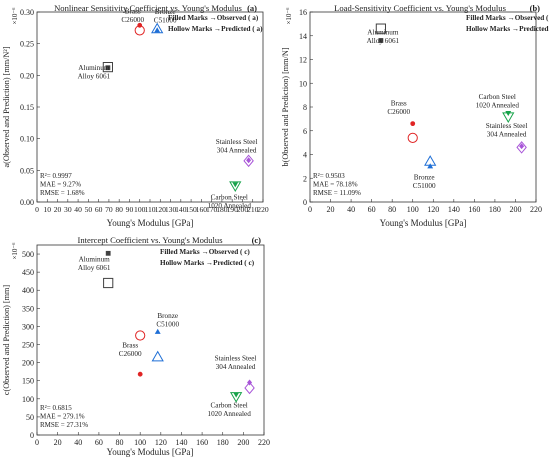 The image size is (550, 464). I want to click on y-tick-label: 0.10, so click(27, 139).